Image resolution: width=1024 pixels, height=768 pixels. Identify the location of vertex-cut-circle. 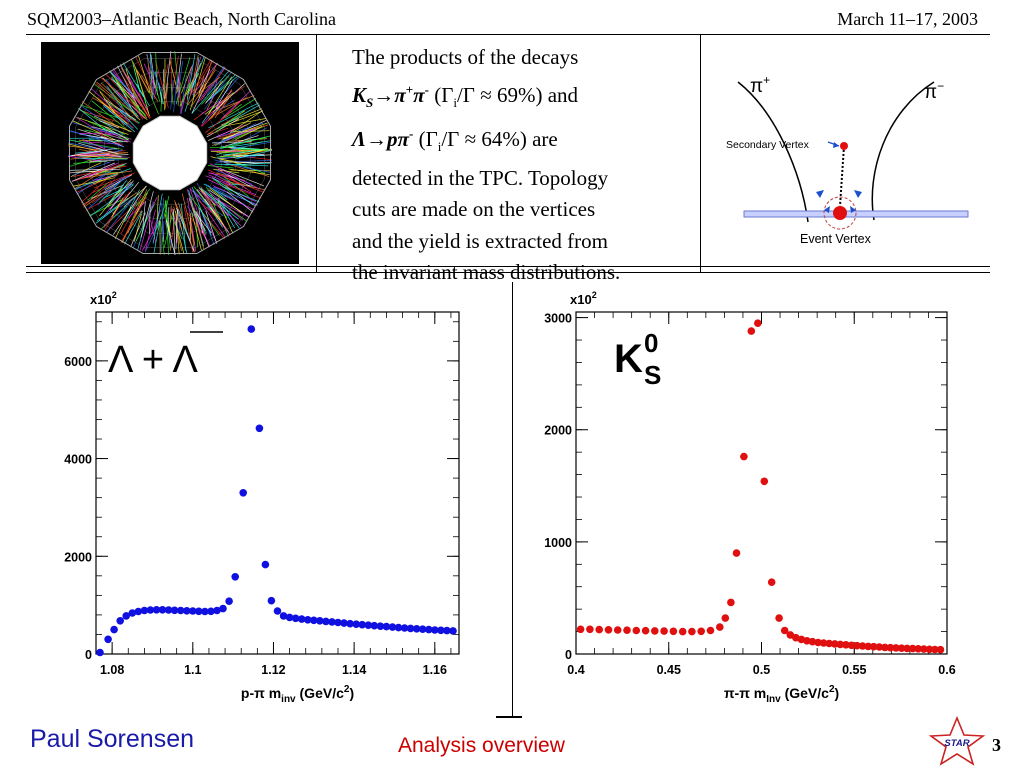
(840, 213).